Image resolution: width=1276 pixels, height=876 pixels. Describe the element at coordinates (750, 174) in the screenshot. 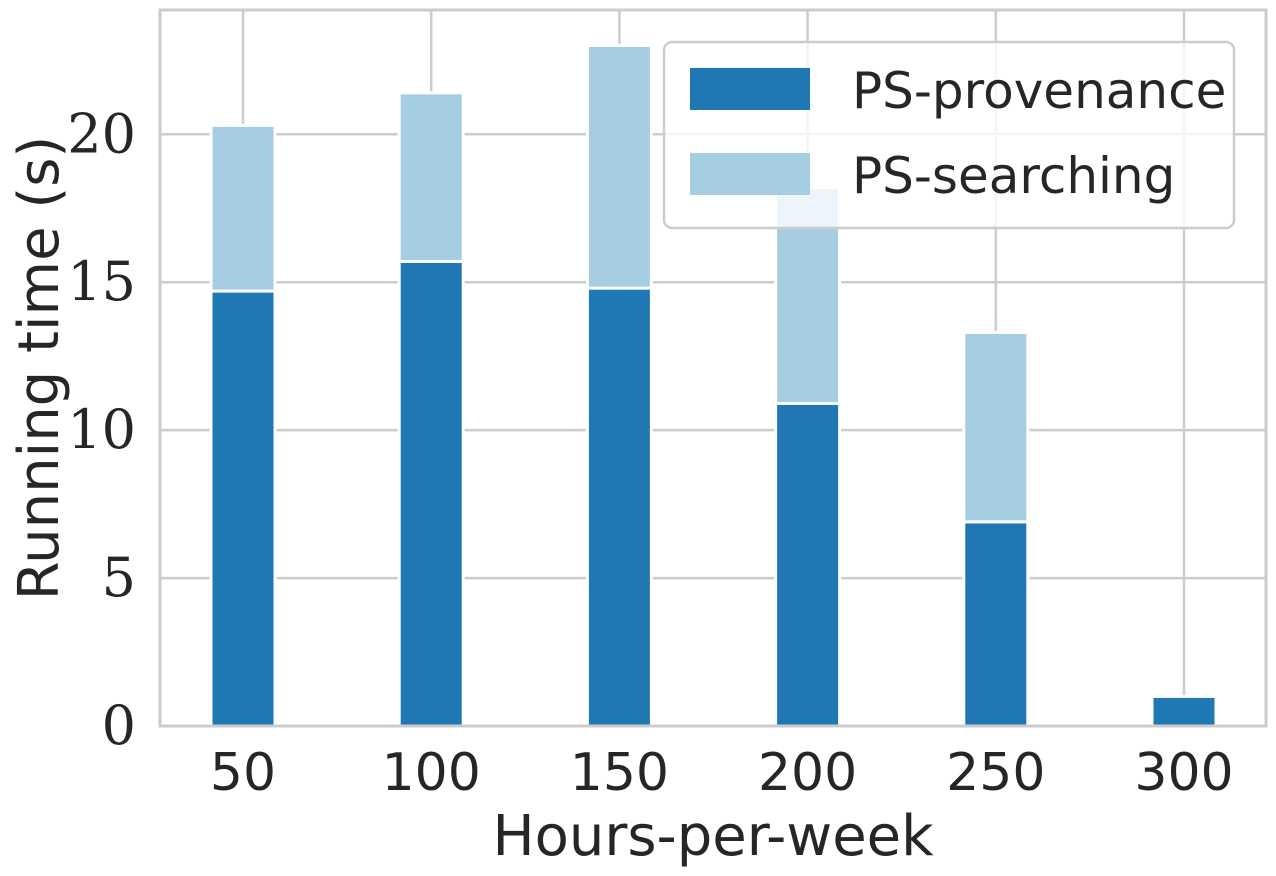

I see `legend-swatch-ps-searching` at that location.